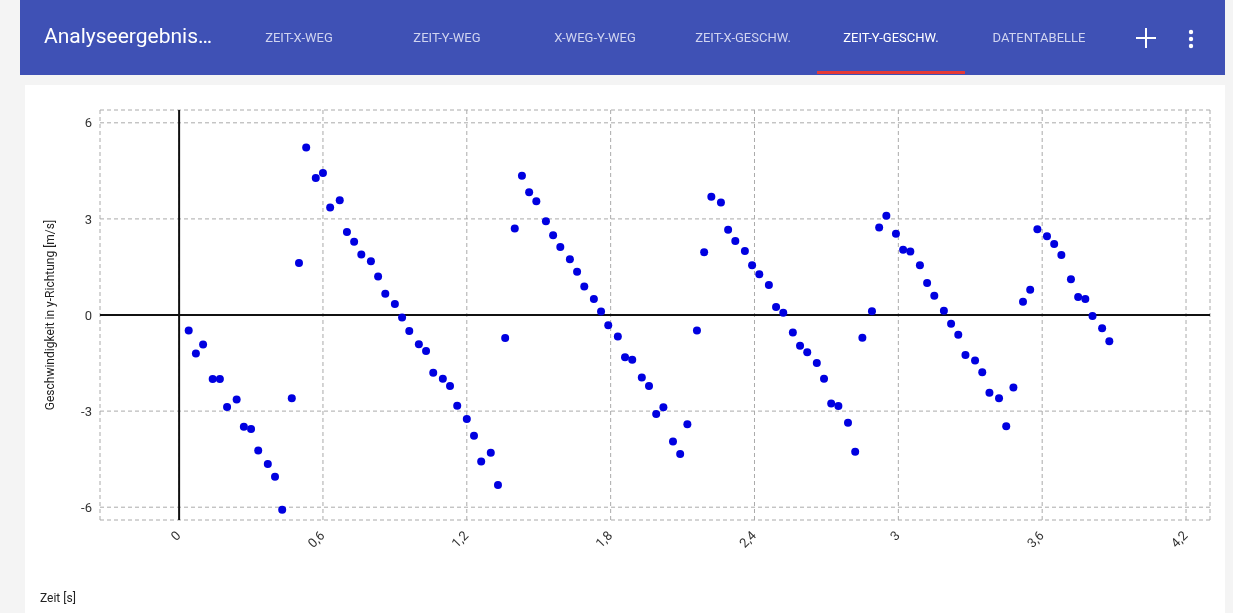 This screenshot has height=613, width=1233. Describe the element at coordinates (86, 507) in the screenshot. I see `y-tick-label: -6` at that location.